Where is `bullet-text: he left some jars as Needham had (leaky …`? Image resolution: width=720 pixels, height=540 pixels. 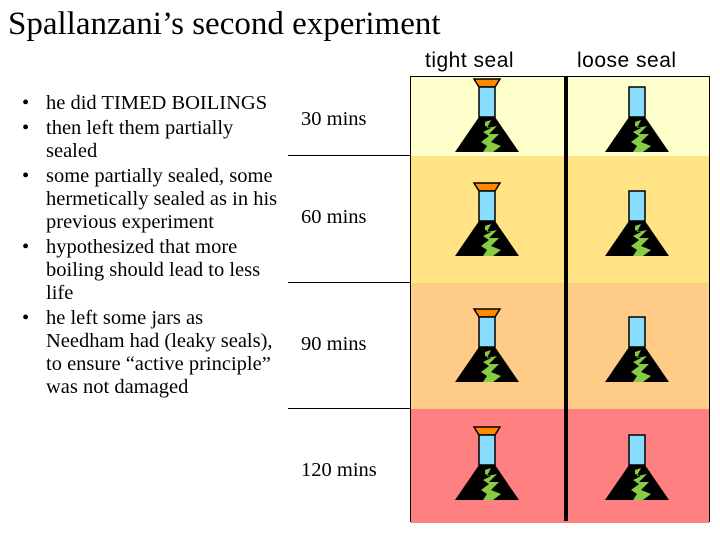 bullet-text: he left some jars as Needham had (leaky … is located at coordinates (159, 352).